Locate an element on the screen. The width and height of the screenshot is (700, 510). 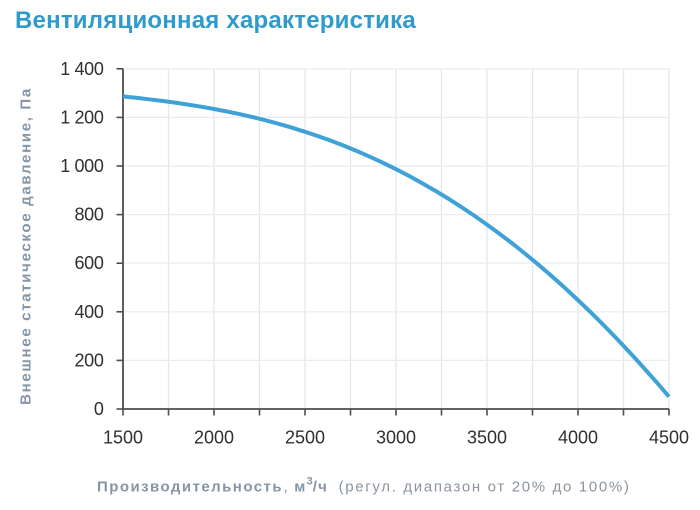
svg-text: 4500 is located at coordinates (669, 437).